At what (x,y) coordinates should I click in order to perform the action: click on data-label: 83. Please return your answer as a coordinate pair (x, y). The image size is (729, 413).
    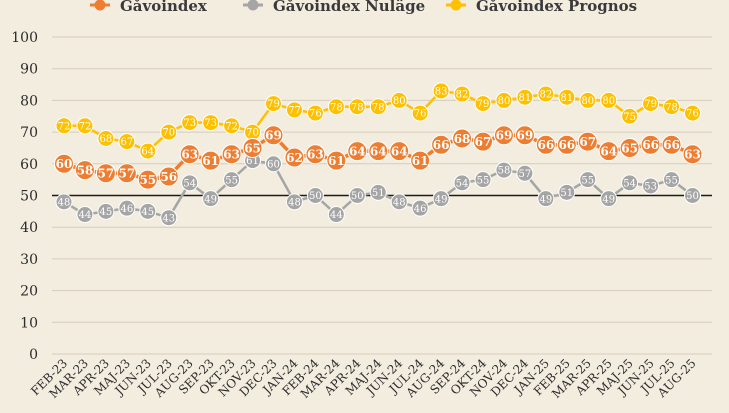
    Looking at the image, I should click on (441, 91).